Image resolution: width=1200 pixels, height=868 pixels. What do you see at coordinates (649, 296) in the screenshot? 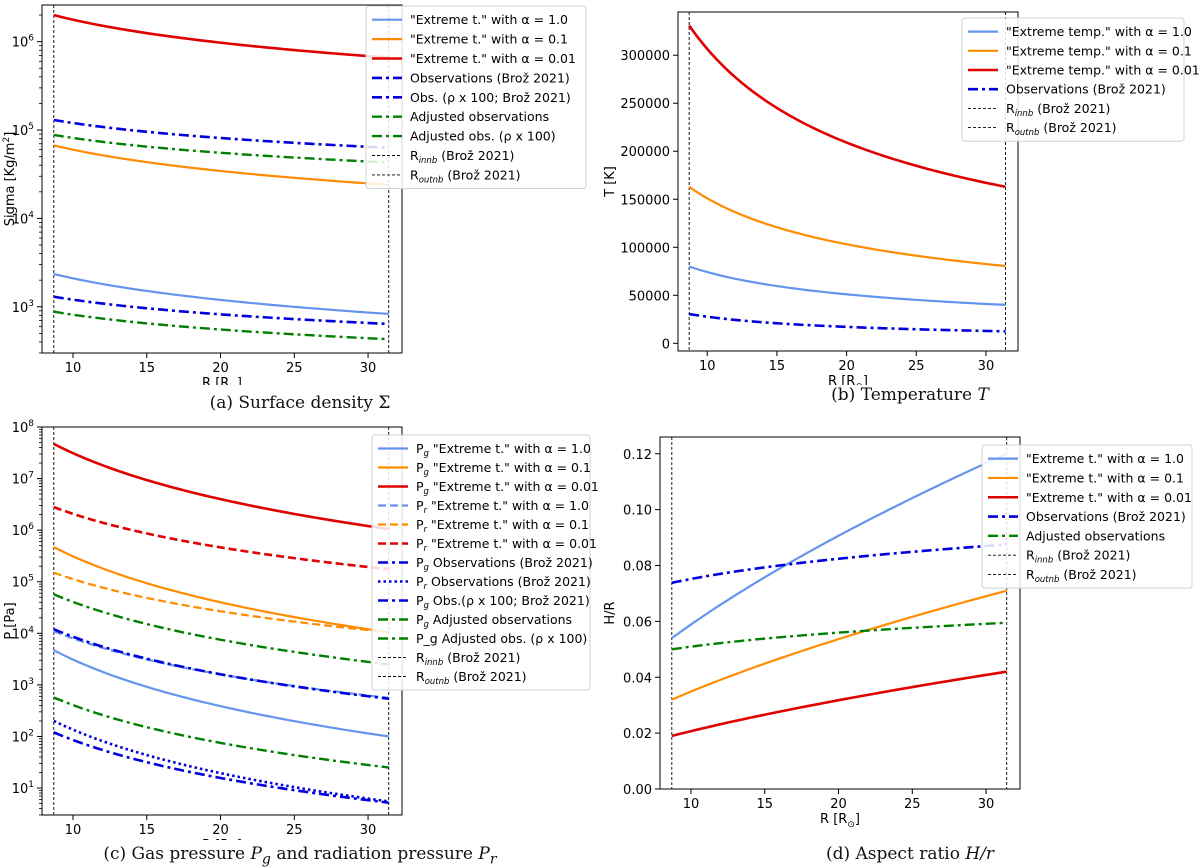
I see `y-tick-label: 50000` at bounding box center [649, 296].